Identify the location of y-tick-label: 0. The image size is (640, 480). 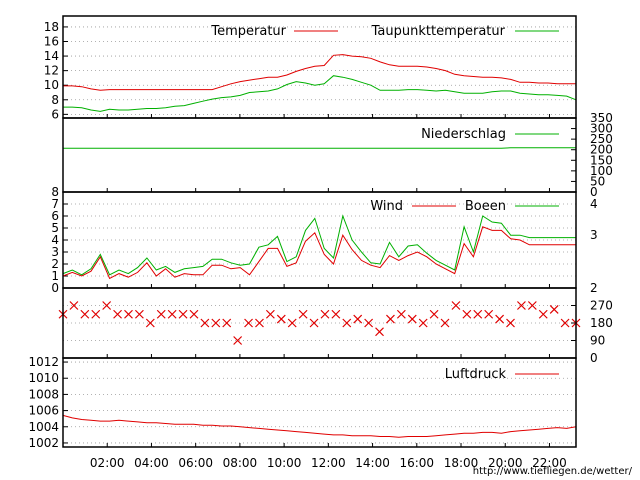
(55, 288).